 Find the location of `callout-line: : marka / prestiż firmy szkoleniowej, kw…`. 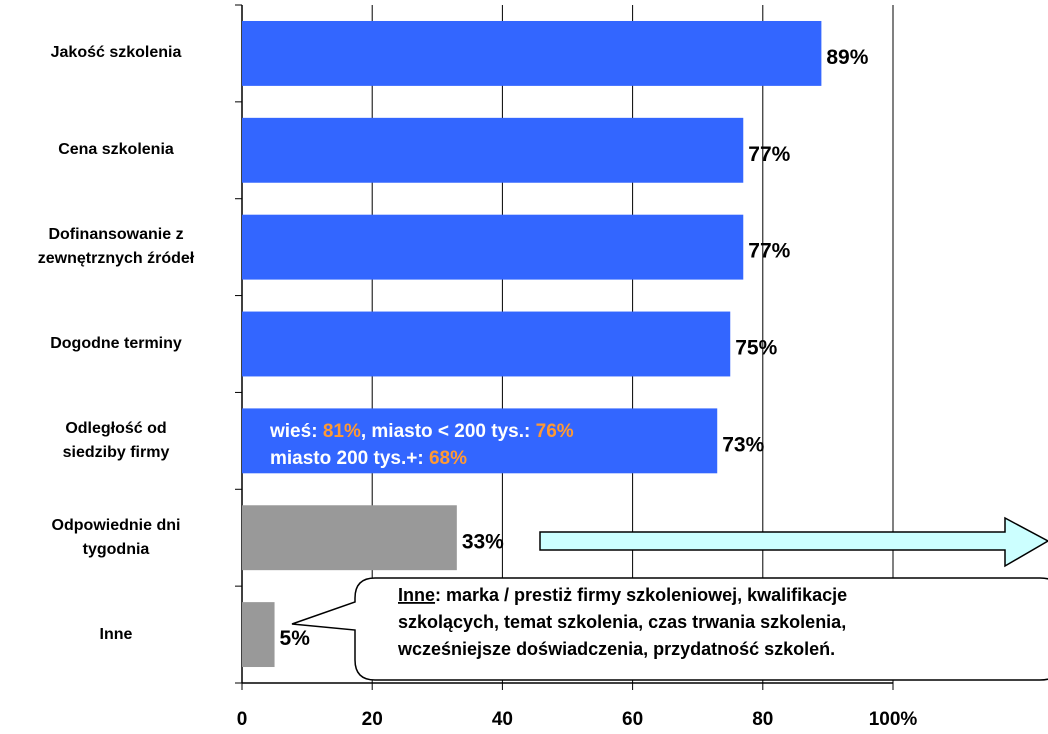

callout-line: : marka / prestiż firmy szkoleniowej, kw… is located at coordinates (641, 595).